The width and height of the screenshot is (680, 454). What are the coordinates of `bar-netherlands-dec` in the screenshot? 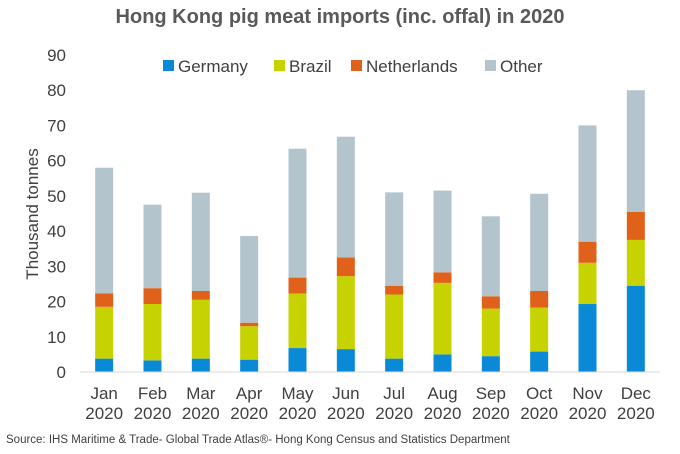 It's located at (635, 225).